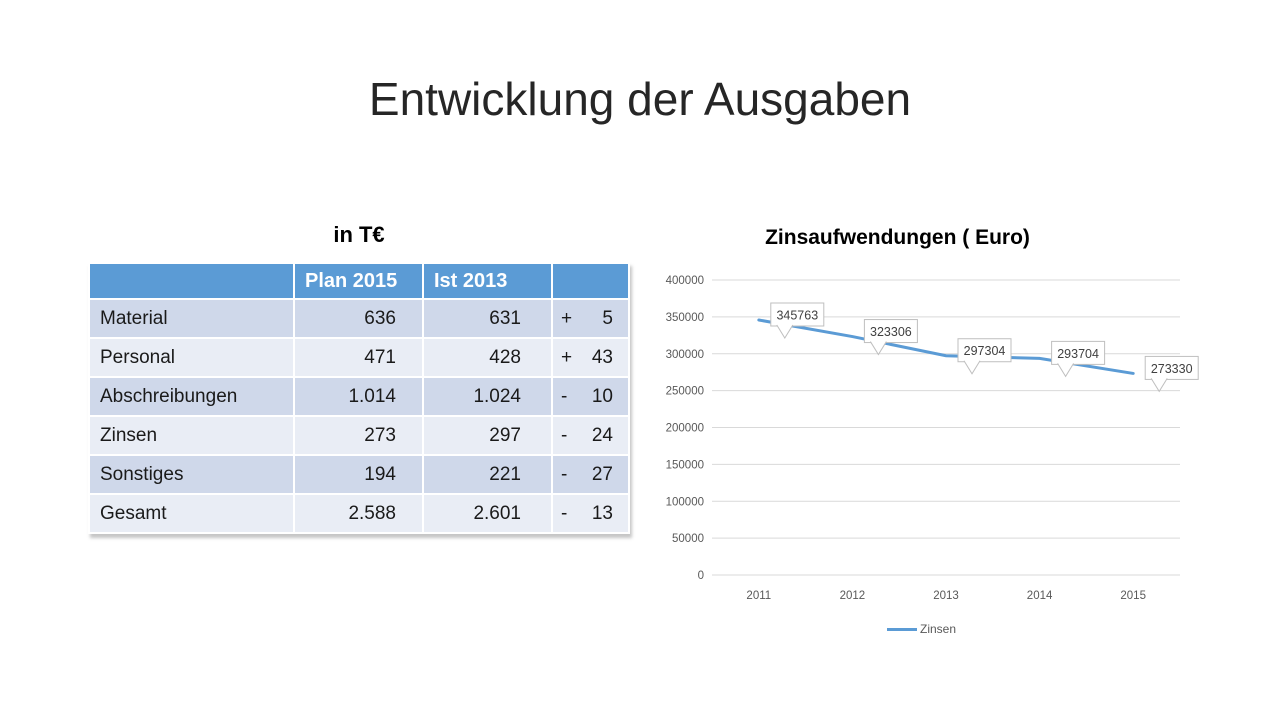  Describe the element at coordinates (590, 357) in the screenshot. I see `diff-value: +43` at that location.